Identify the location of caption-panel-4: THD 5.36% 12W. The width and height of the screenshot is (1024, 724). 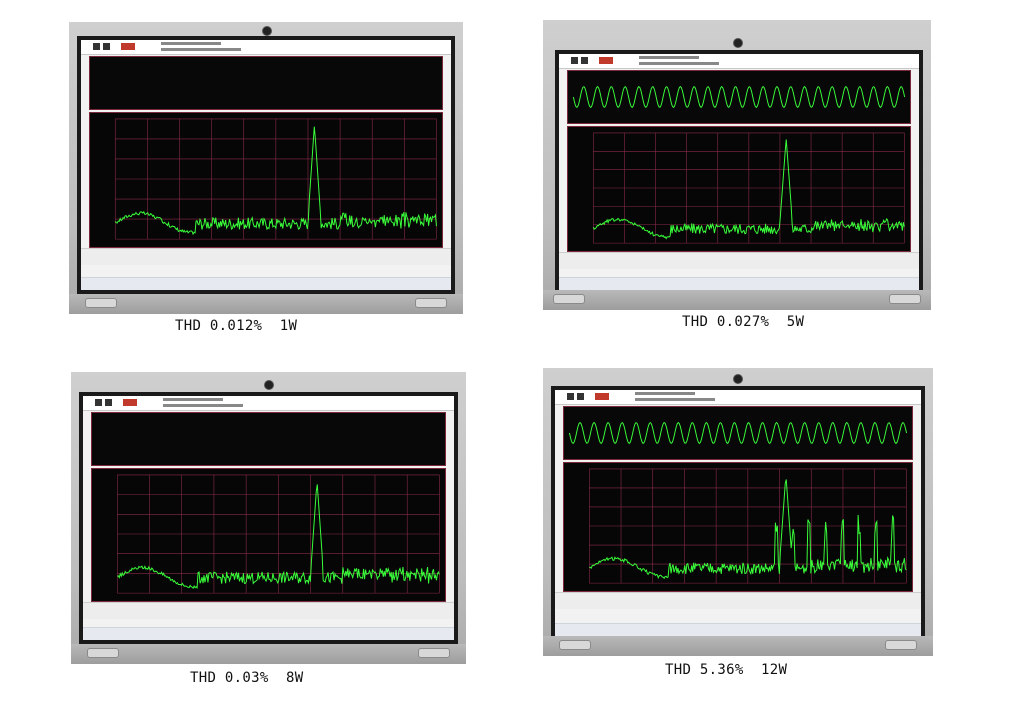
(726, 670).